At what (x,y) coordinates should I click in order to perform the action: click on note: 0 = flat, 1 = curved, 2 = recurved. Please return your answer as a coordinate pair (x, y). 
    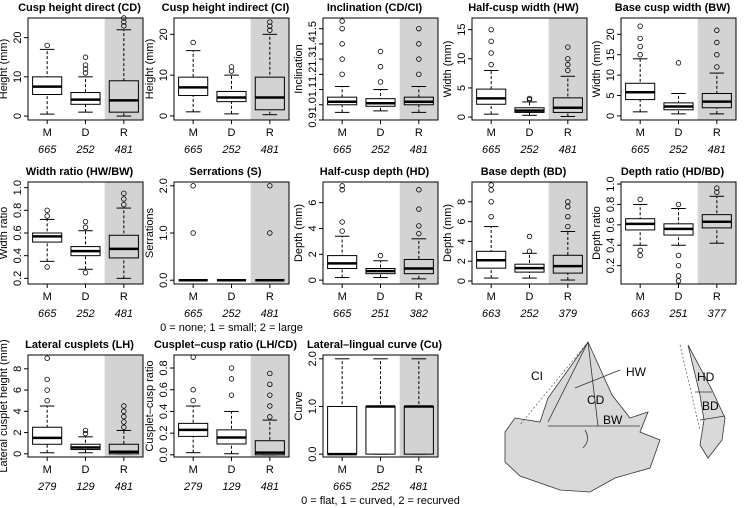
    Looking at the image, I should click on (380, 501).